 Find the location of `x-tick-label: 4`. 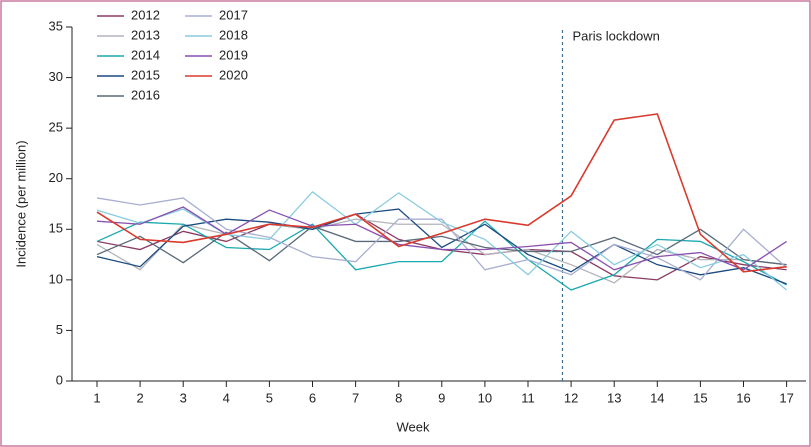

x-tick-label: 4 is located at coordinates (226, 397).